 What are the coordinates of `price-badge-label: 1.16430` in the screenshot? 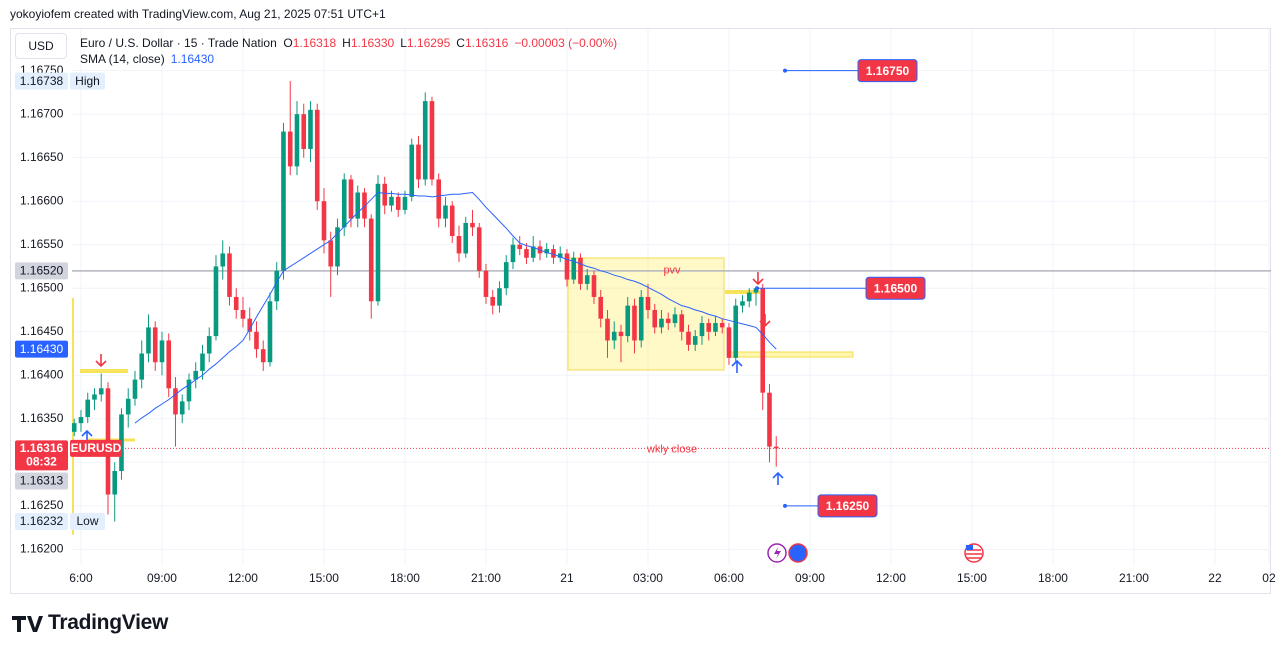 It's located at (42, 349).